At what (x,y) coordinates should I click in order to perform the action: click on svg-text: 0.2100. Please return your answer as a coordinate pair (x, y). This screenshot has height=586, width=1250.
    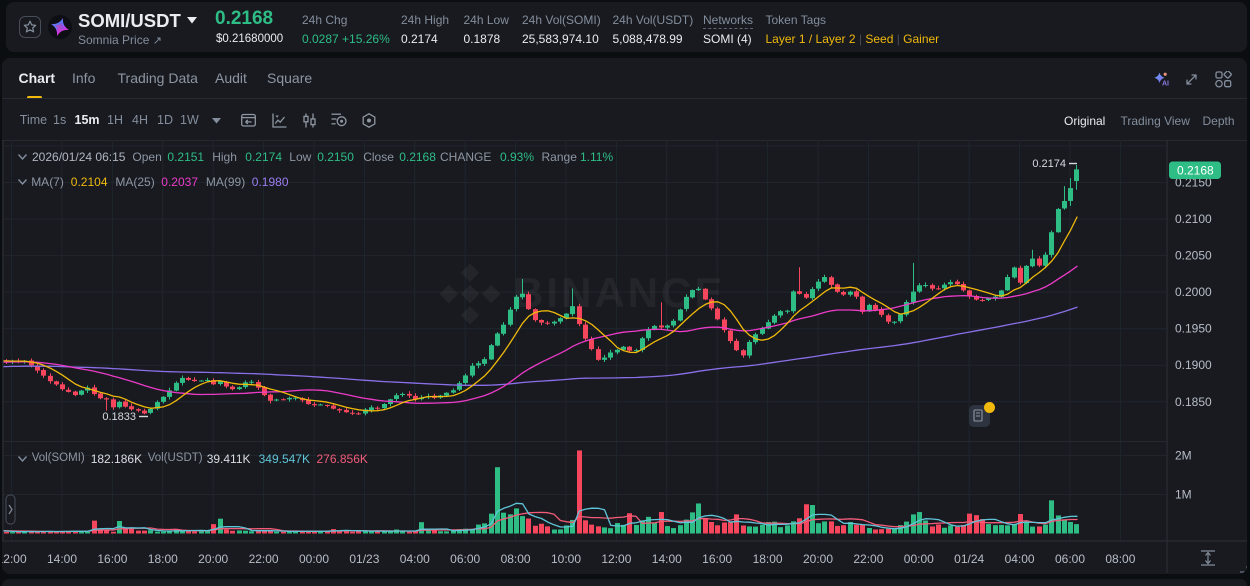
    Looking at the image, I should click on (1193, 219).